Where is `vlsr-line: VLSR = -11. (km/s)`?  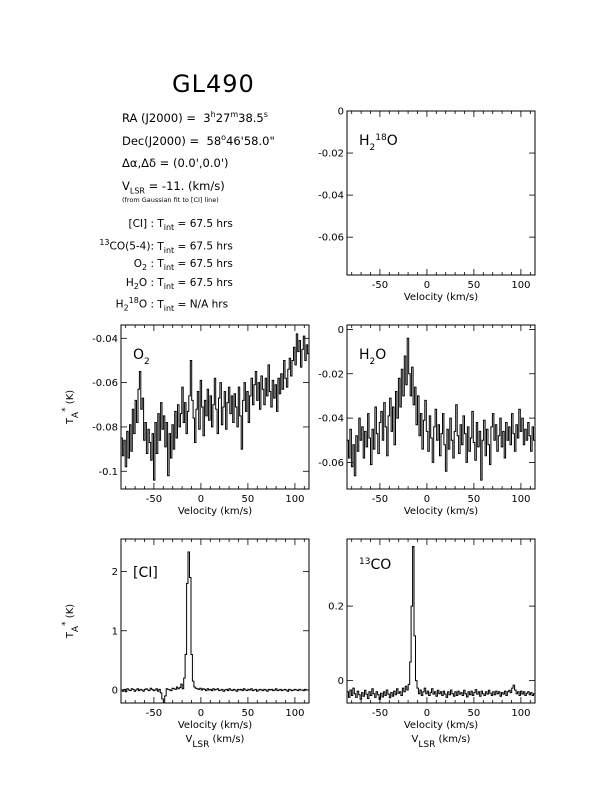
vlsr-line: VLSR = -11. (km/s) is located at coordinates (173, 187).